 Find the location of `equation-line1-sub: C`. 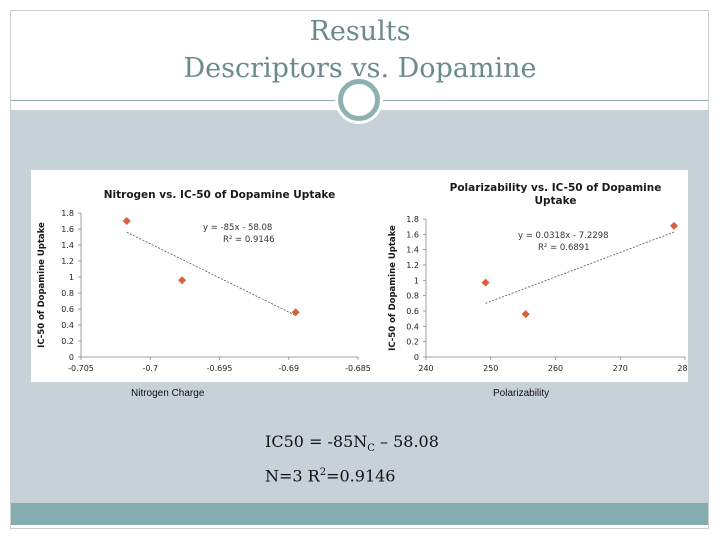

equation-line1-sub: C is located at coordinates (371, 449).